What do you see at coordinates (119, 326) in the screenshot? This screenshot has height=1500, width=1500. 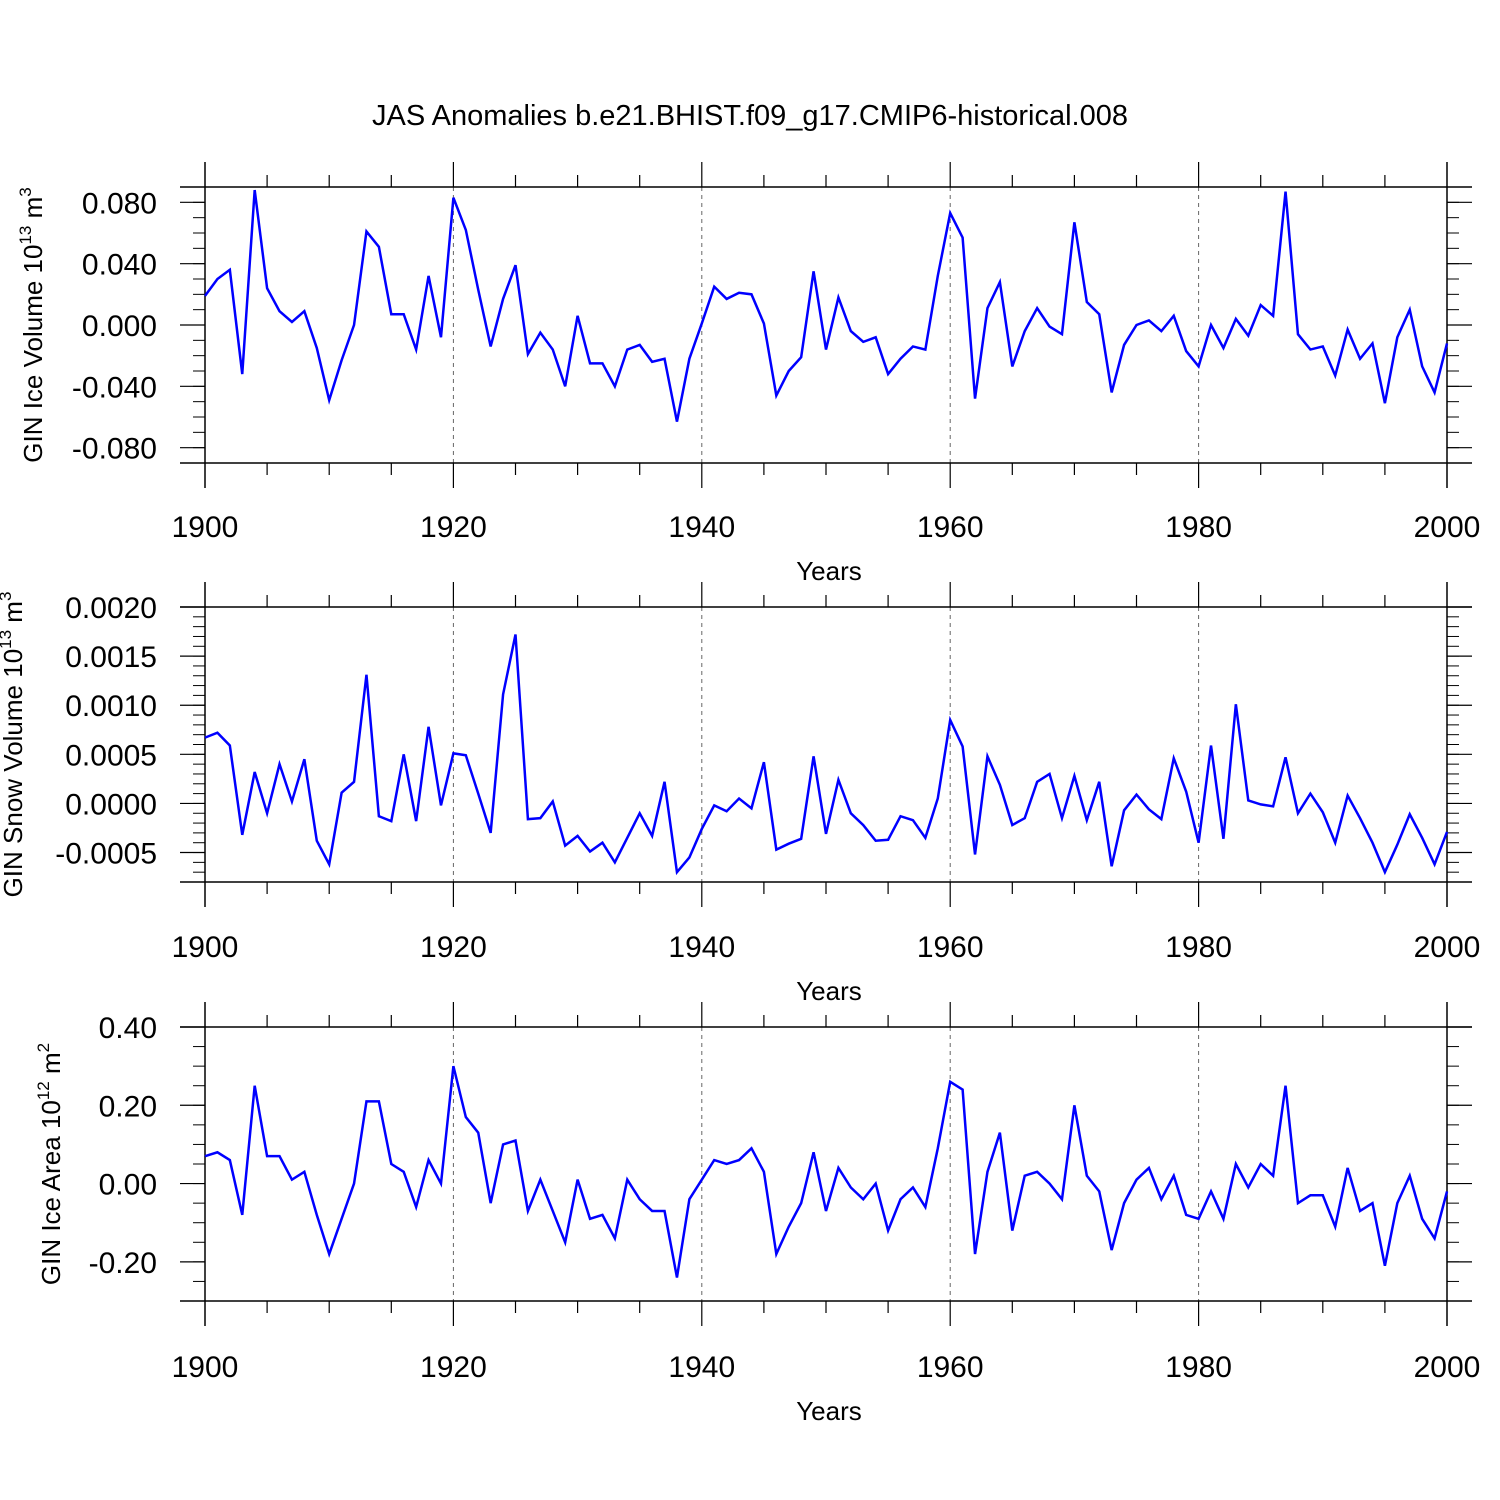 I see `y-tick-label: 0.000` at bounding box center [119, 326].